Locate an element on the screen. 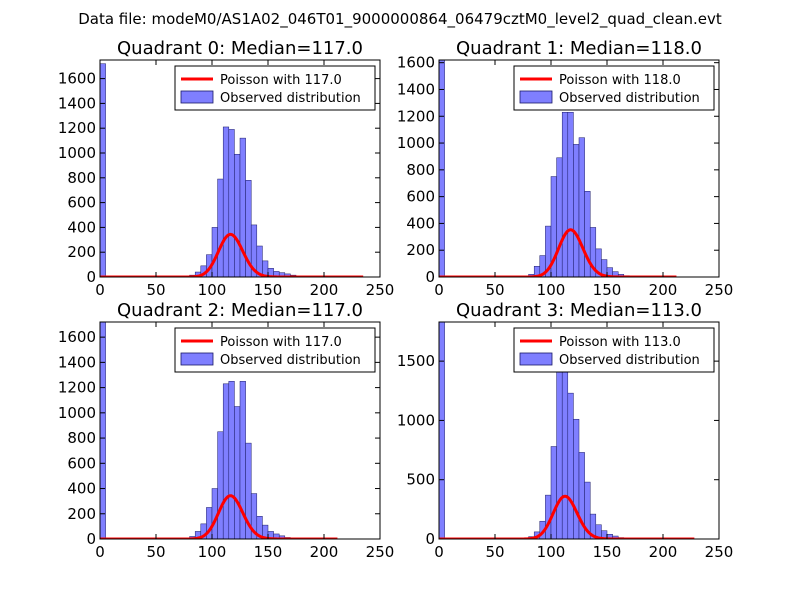 This screenshot has width=800, height=600. legend-line-label: Poisson with 113.0 is located at coordinates (620, 342).